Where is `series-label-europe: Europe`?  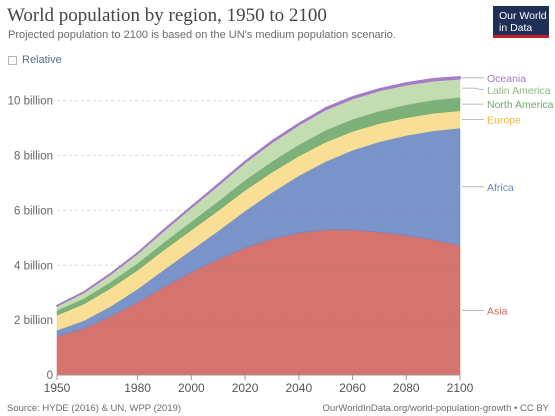 series-label-europe: Europe is located at coordinates (504, 120).